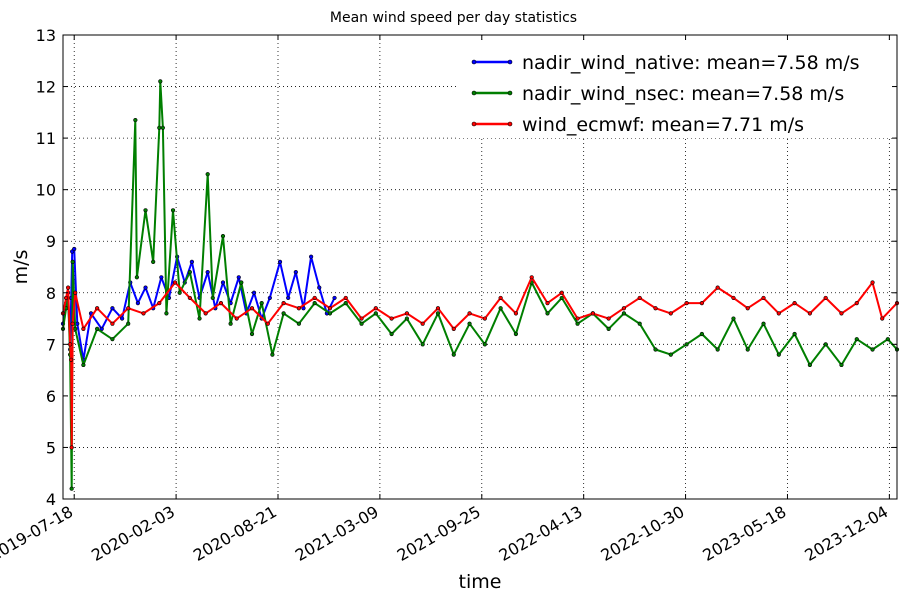 The height and width of the screenshot is (602, 907). I want to click on series-line, so click(199, 304).